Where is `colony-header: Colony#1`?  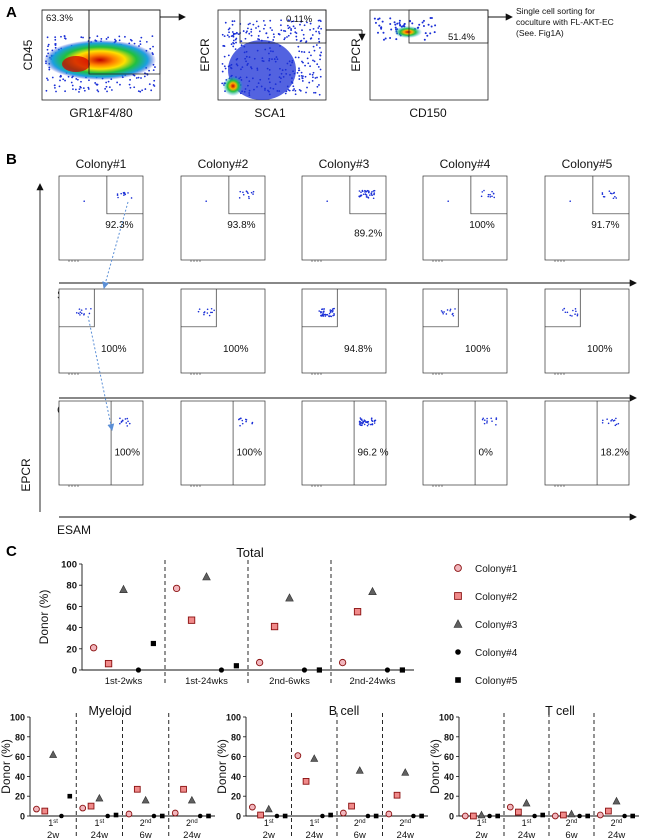
colony-header: Colony#1 is located at coordinates (101, 164).